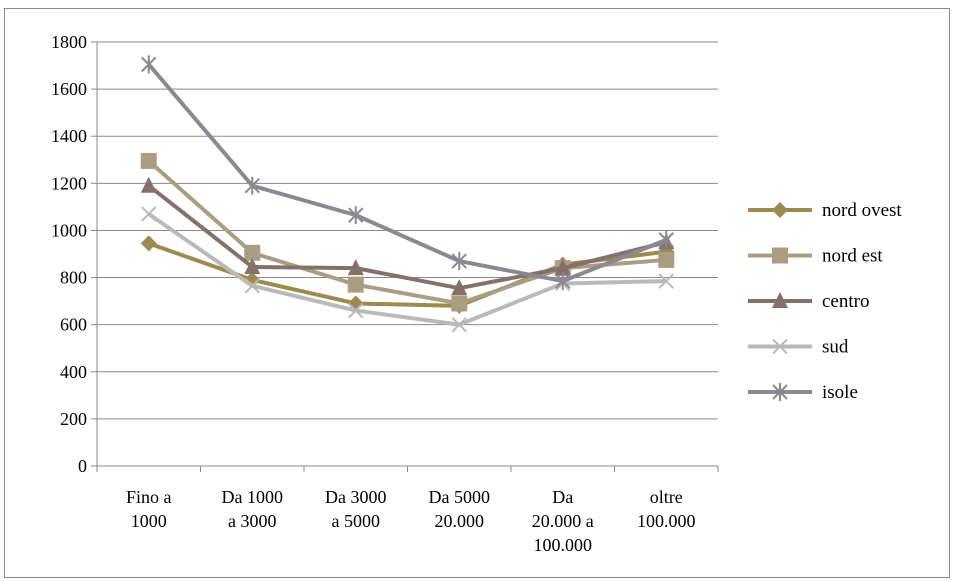 The height and width of the screenshot is (581, 956). I want to click on y-tick-label: 600, so click(73, 325).